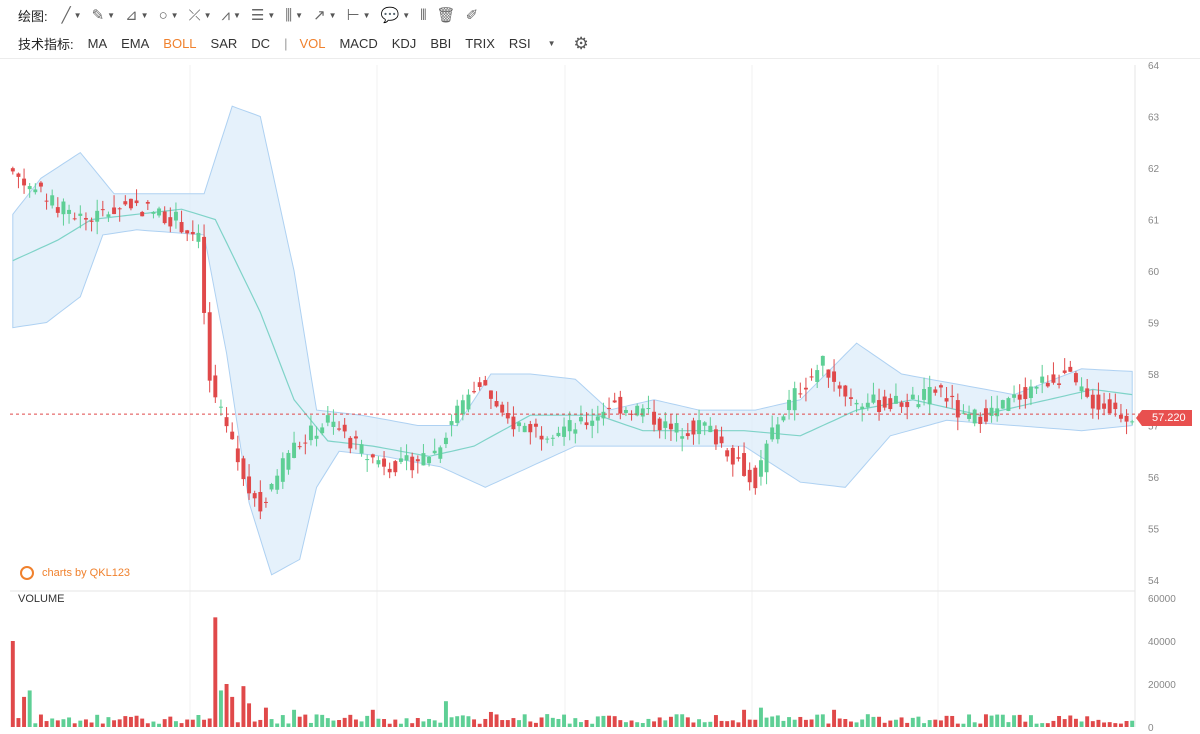  Describe the element at coordinates (72, 15) in the screenshot. I see `line-tool-icon: ╱ ▼` at that location.